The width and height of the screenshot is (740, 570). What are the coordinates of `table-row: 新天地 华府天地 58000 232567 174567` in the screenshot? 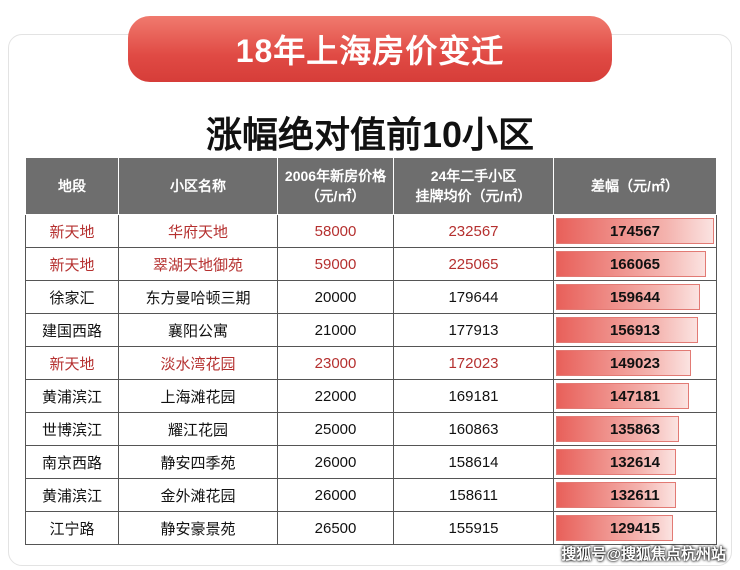 It's located at (371, 231).